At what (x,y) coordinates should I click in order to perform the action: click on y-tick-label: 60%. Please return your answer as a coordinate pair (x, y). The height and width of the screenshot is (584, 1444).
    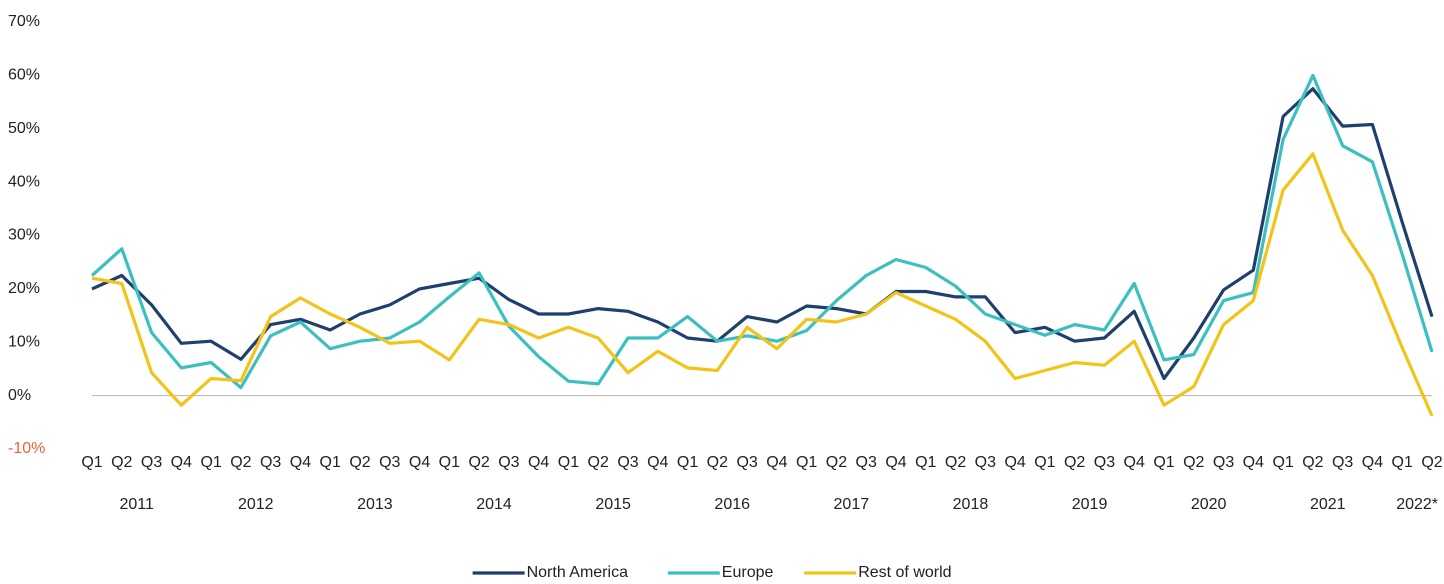
    Looking at the image, I should click on (24, 75).